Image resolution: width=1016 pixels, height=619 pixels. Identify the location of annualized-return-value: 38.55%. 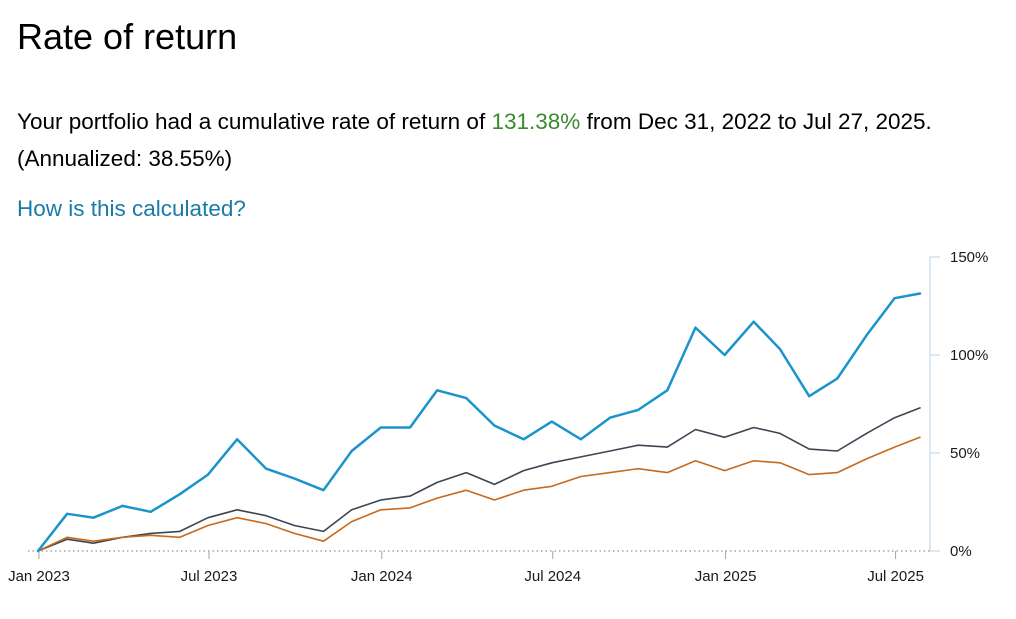
(186, 158).